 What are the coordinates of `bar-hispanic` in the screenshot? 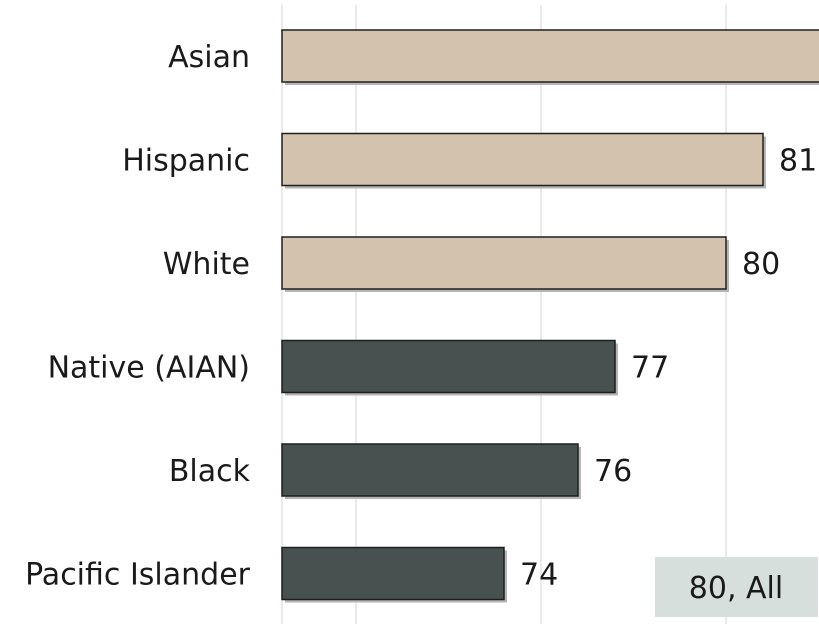 It's located at (522, 159).